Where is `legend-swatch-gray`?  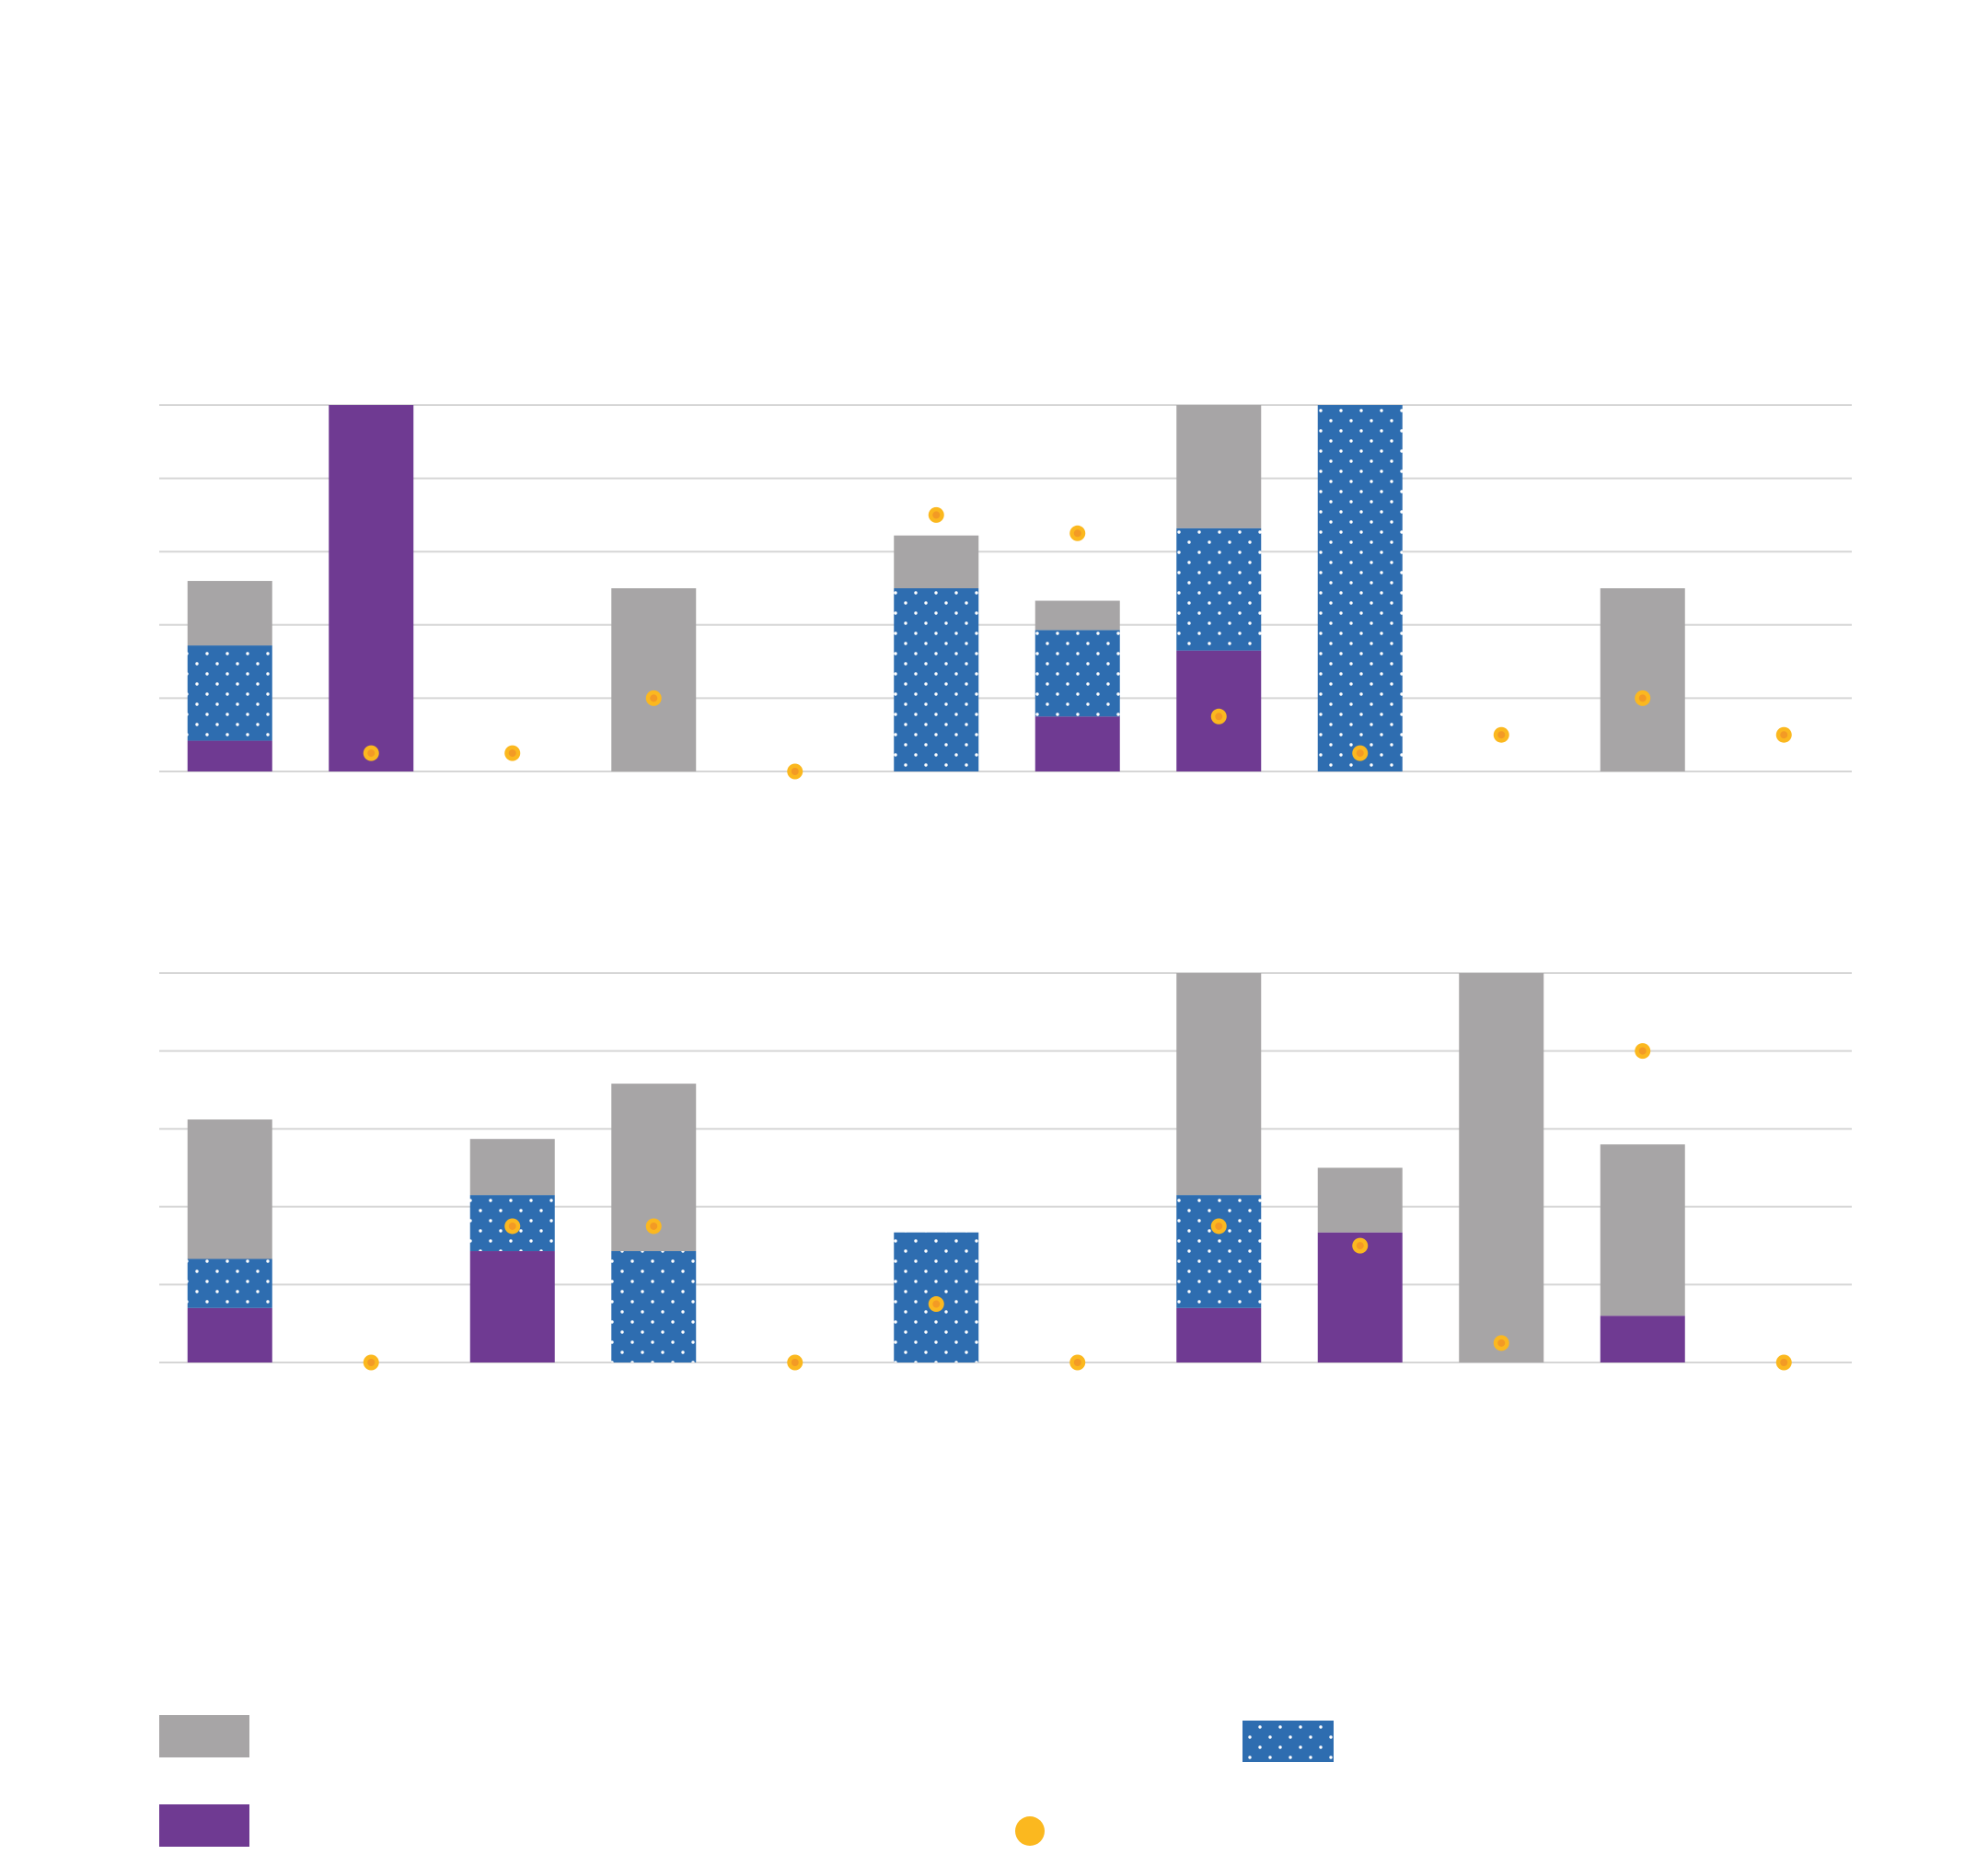
legend-swatch-gray is located at coordinates (204, 1736).